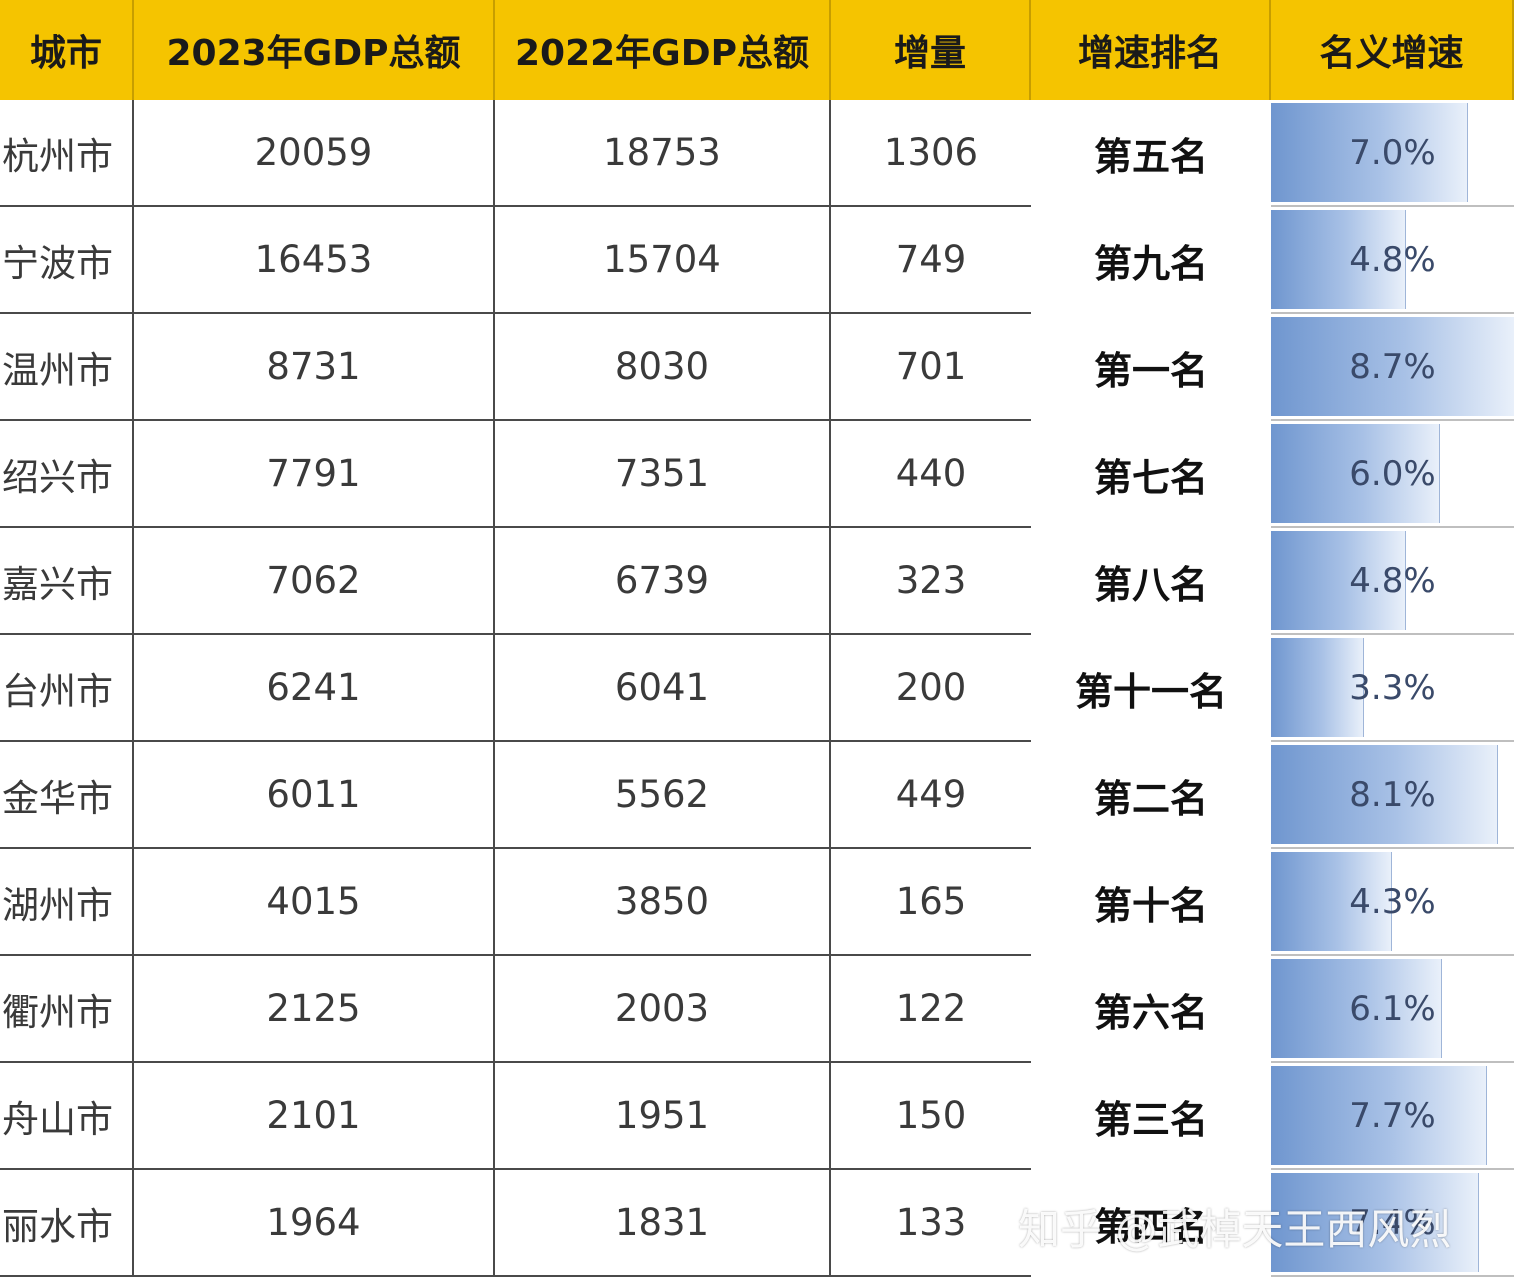 This screenshot has width=1514, height=1284. I want to click on gdp-2022-cell: 1951, so click(663, 1116).